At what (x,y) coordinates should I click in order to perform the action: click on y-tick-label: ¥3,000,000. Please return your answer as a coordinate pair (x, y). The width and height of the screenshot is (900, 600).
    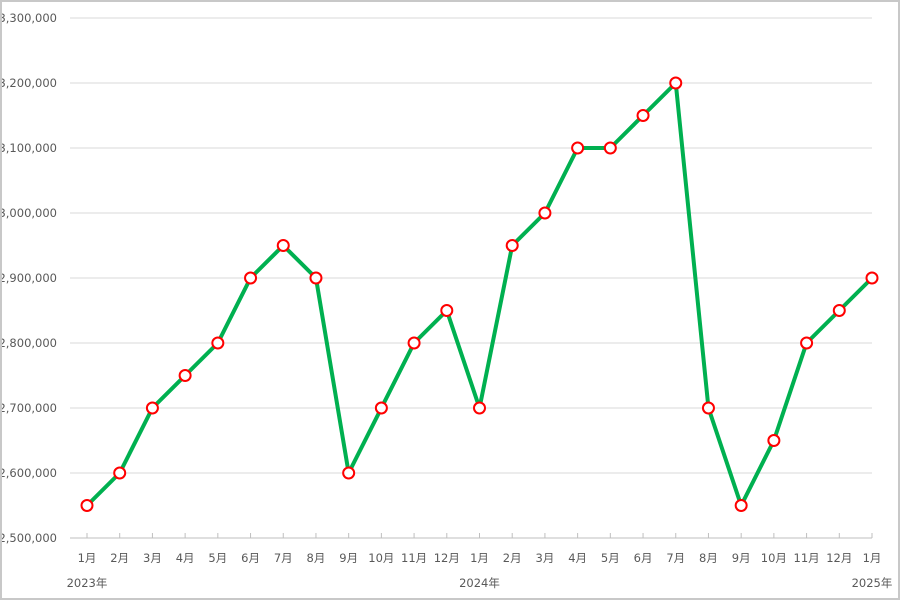
    Looking at the image, I should click on (28, 213).